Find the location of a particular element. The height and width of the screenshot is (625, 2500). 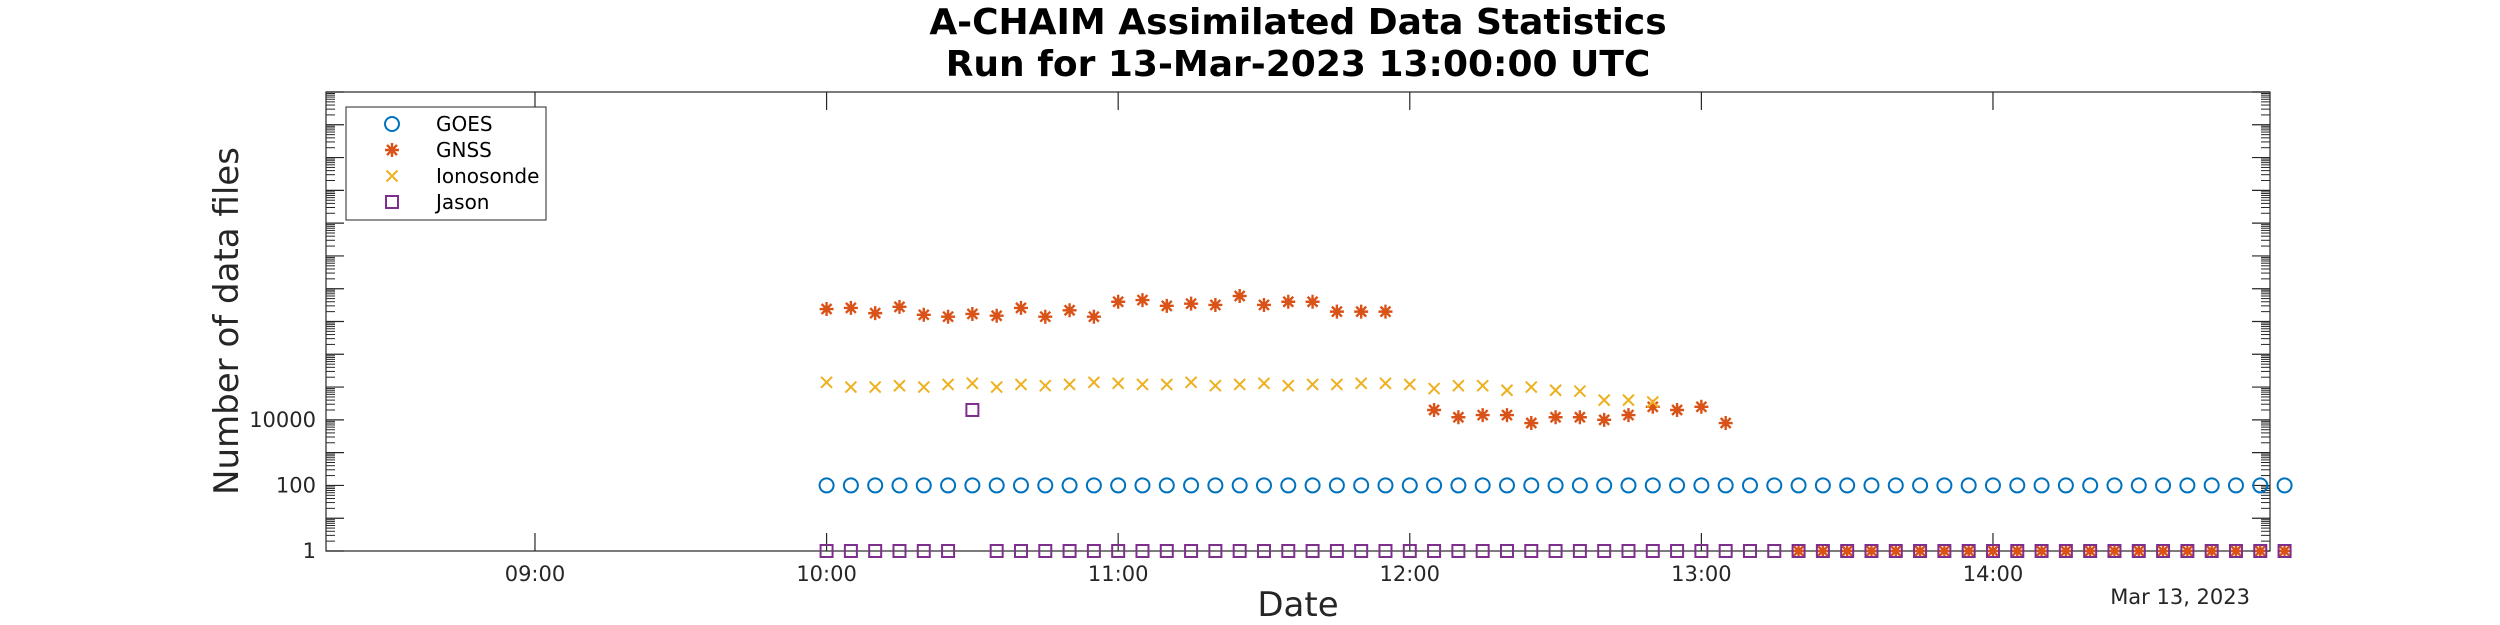

chart-title-line-2: Run for 13-Mar-2023 13:00:00 UTC is located at coordinates (1298, 64).